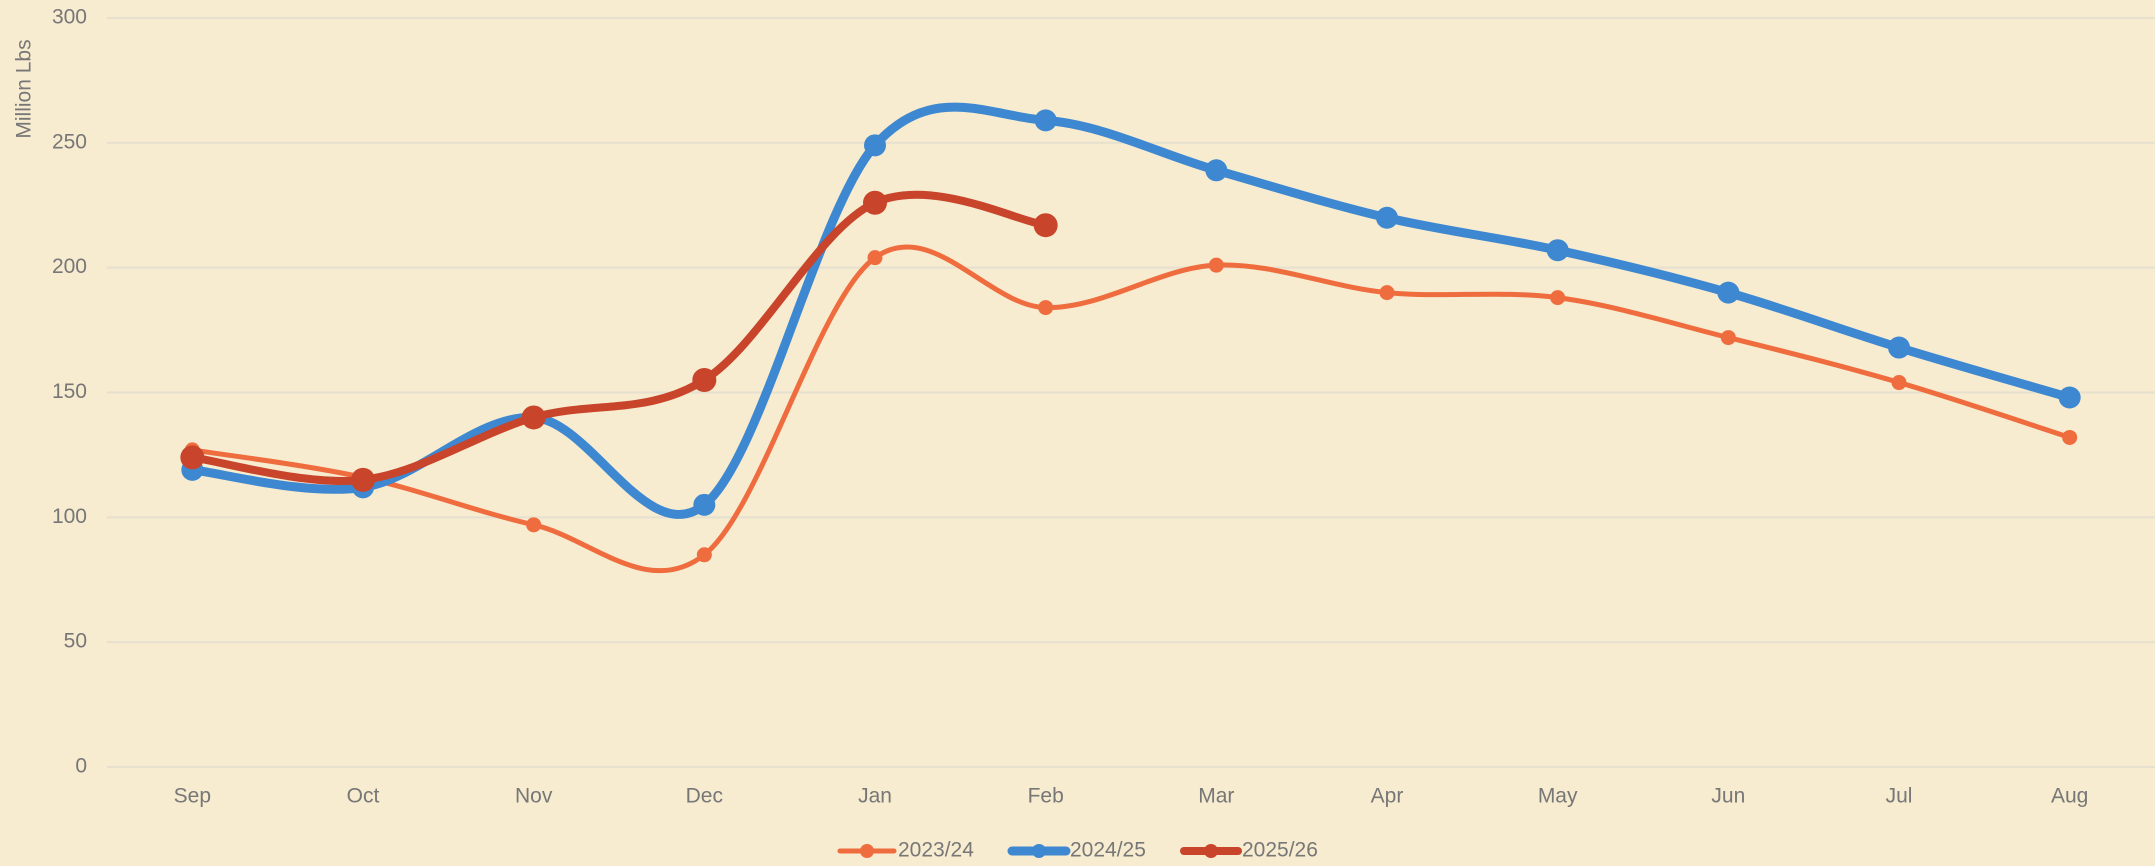 This screenshot has height=866, width=2155. I want to click on x-tick-label: Dec, so click(704, 796).